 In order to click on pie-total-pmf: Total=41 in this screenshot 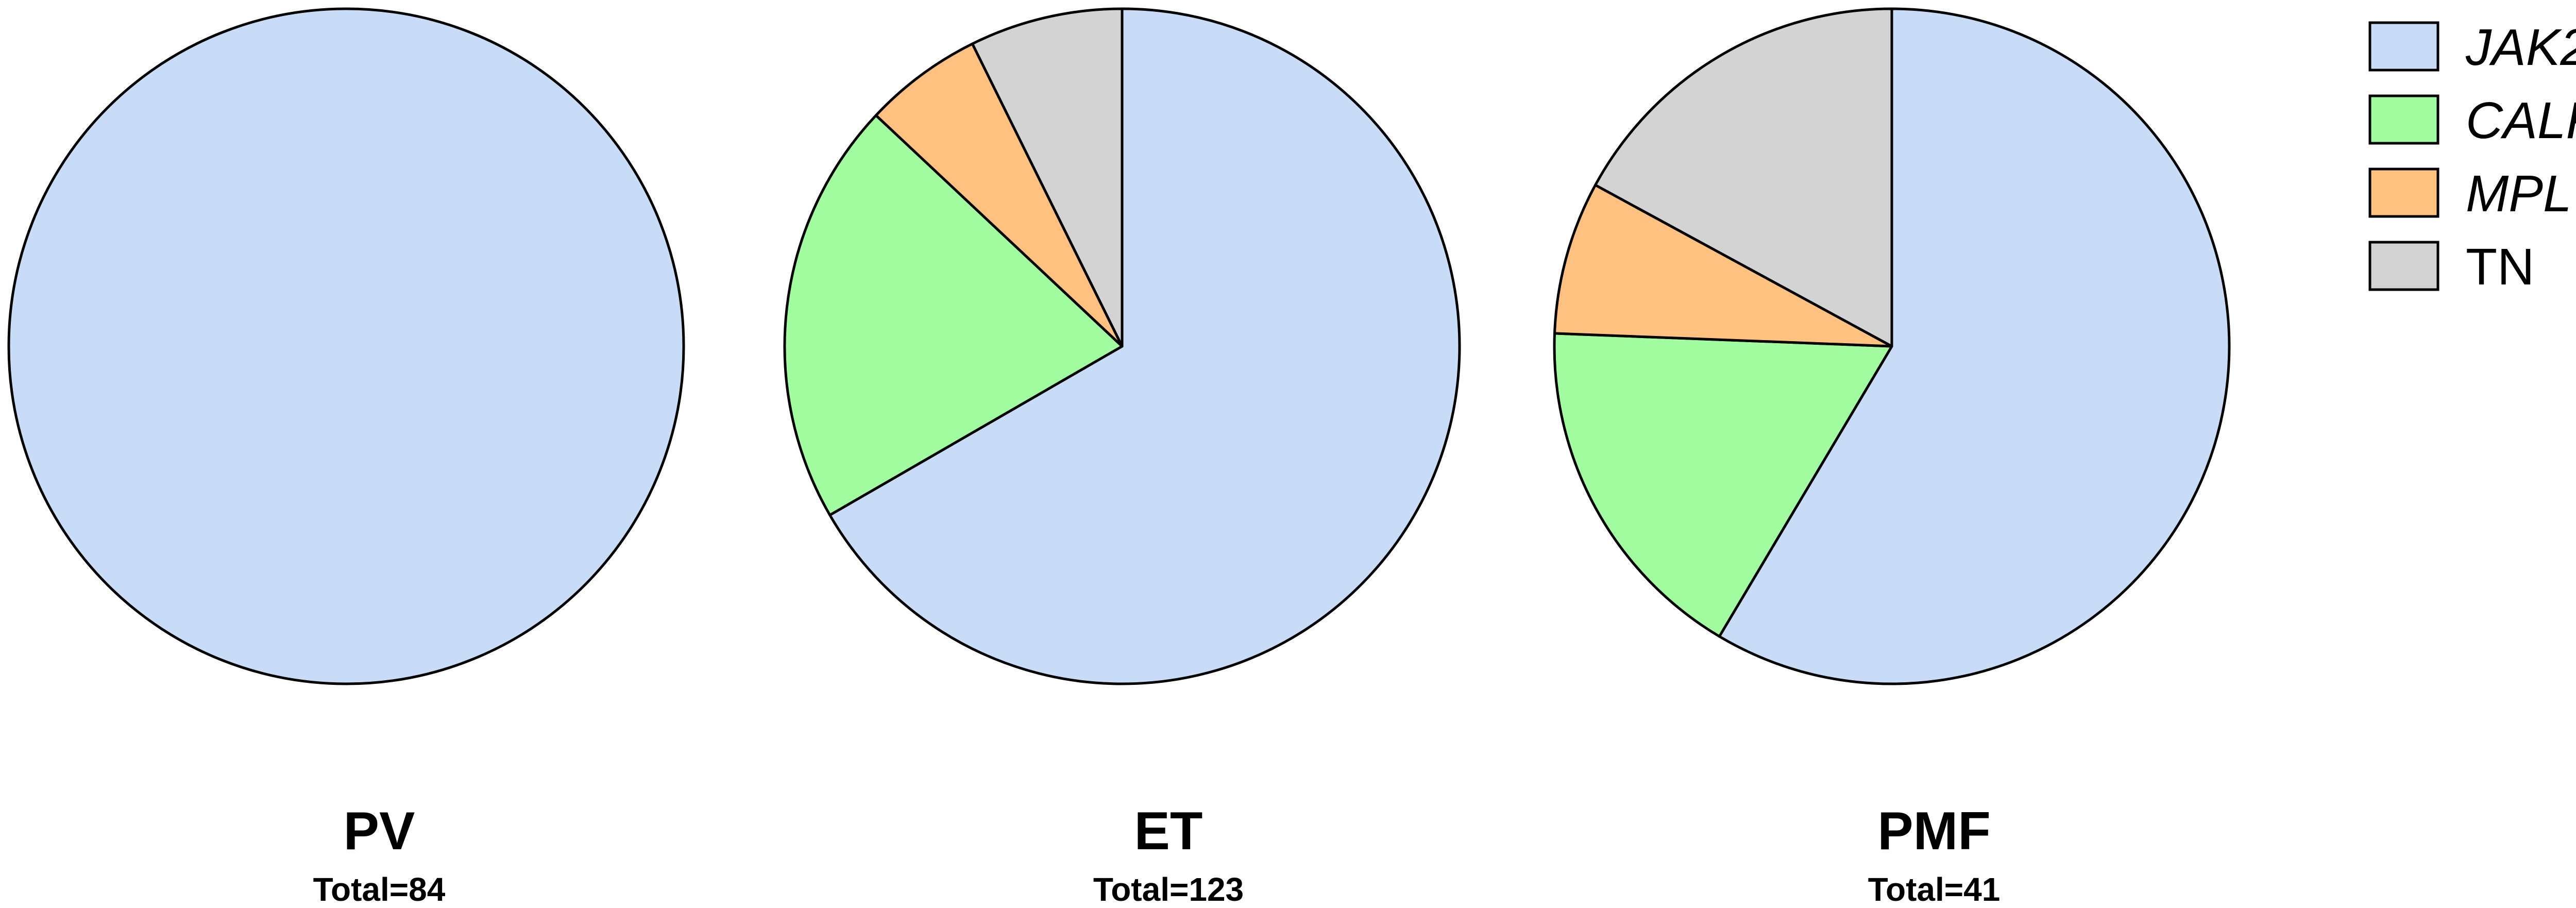, I will do `click(1934, 890)`.